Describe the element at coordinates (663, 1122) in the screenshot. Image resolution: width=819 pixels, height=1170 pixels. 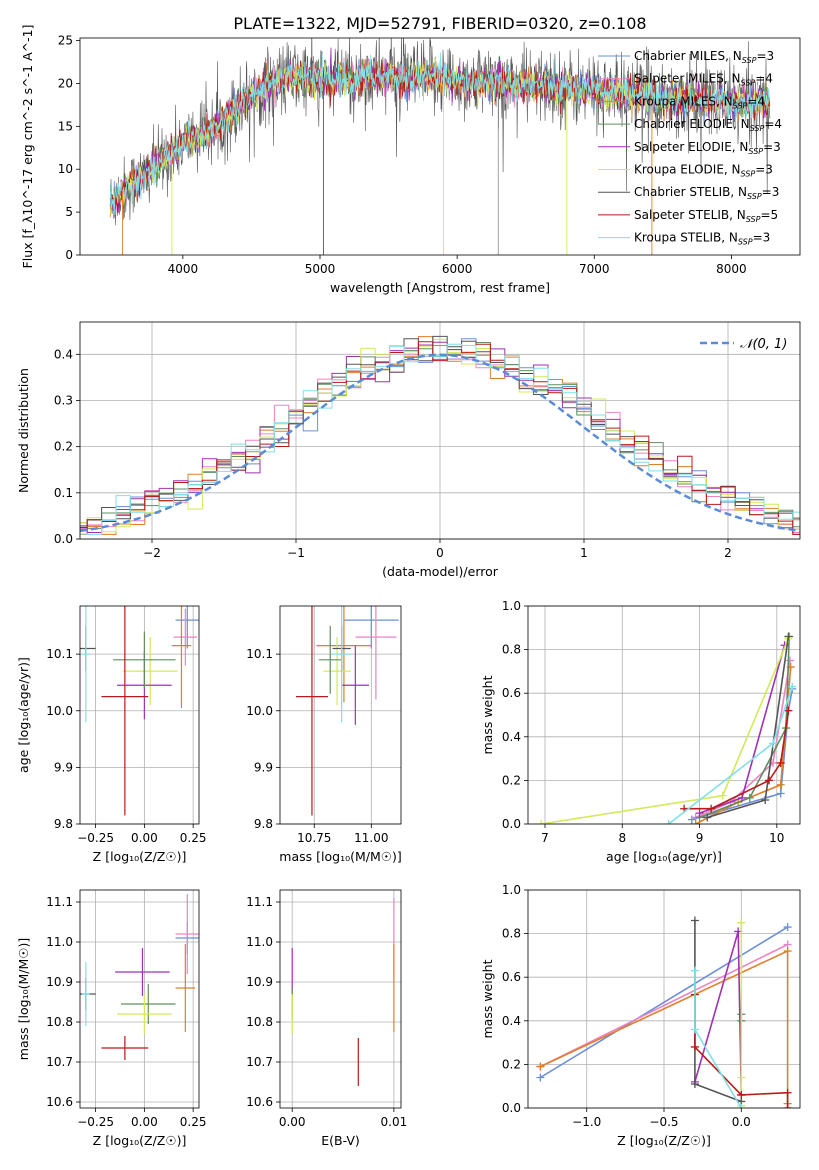
I see `x-tick-label: −0.5` at that location.